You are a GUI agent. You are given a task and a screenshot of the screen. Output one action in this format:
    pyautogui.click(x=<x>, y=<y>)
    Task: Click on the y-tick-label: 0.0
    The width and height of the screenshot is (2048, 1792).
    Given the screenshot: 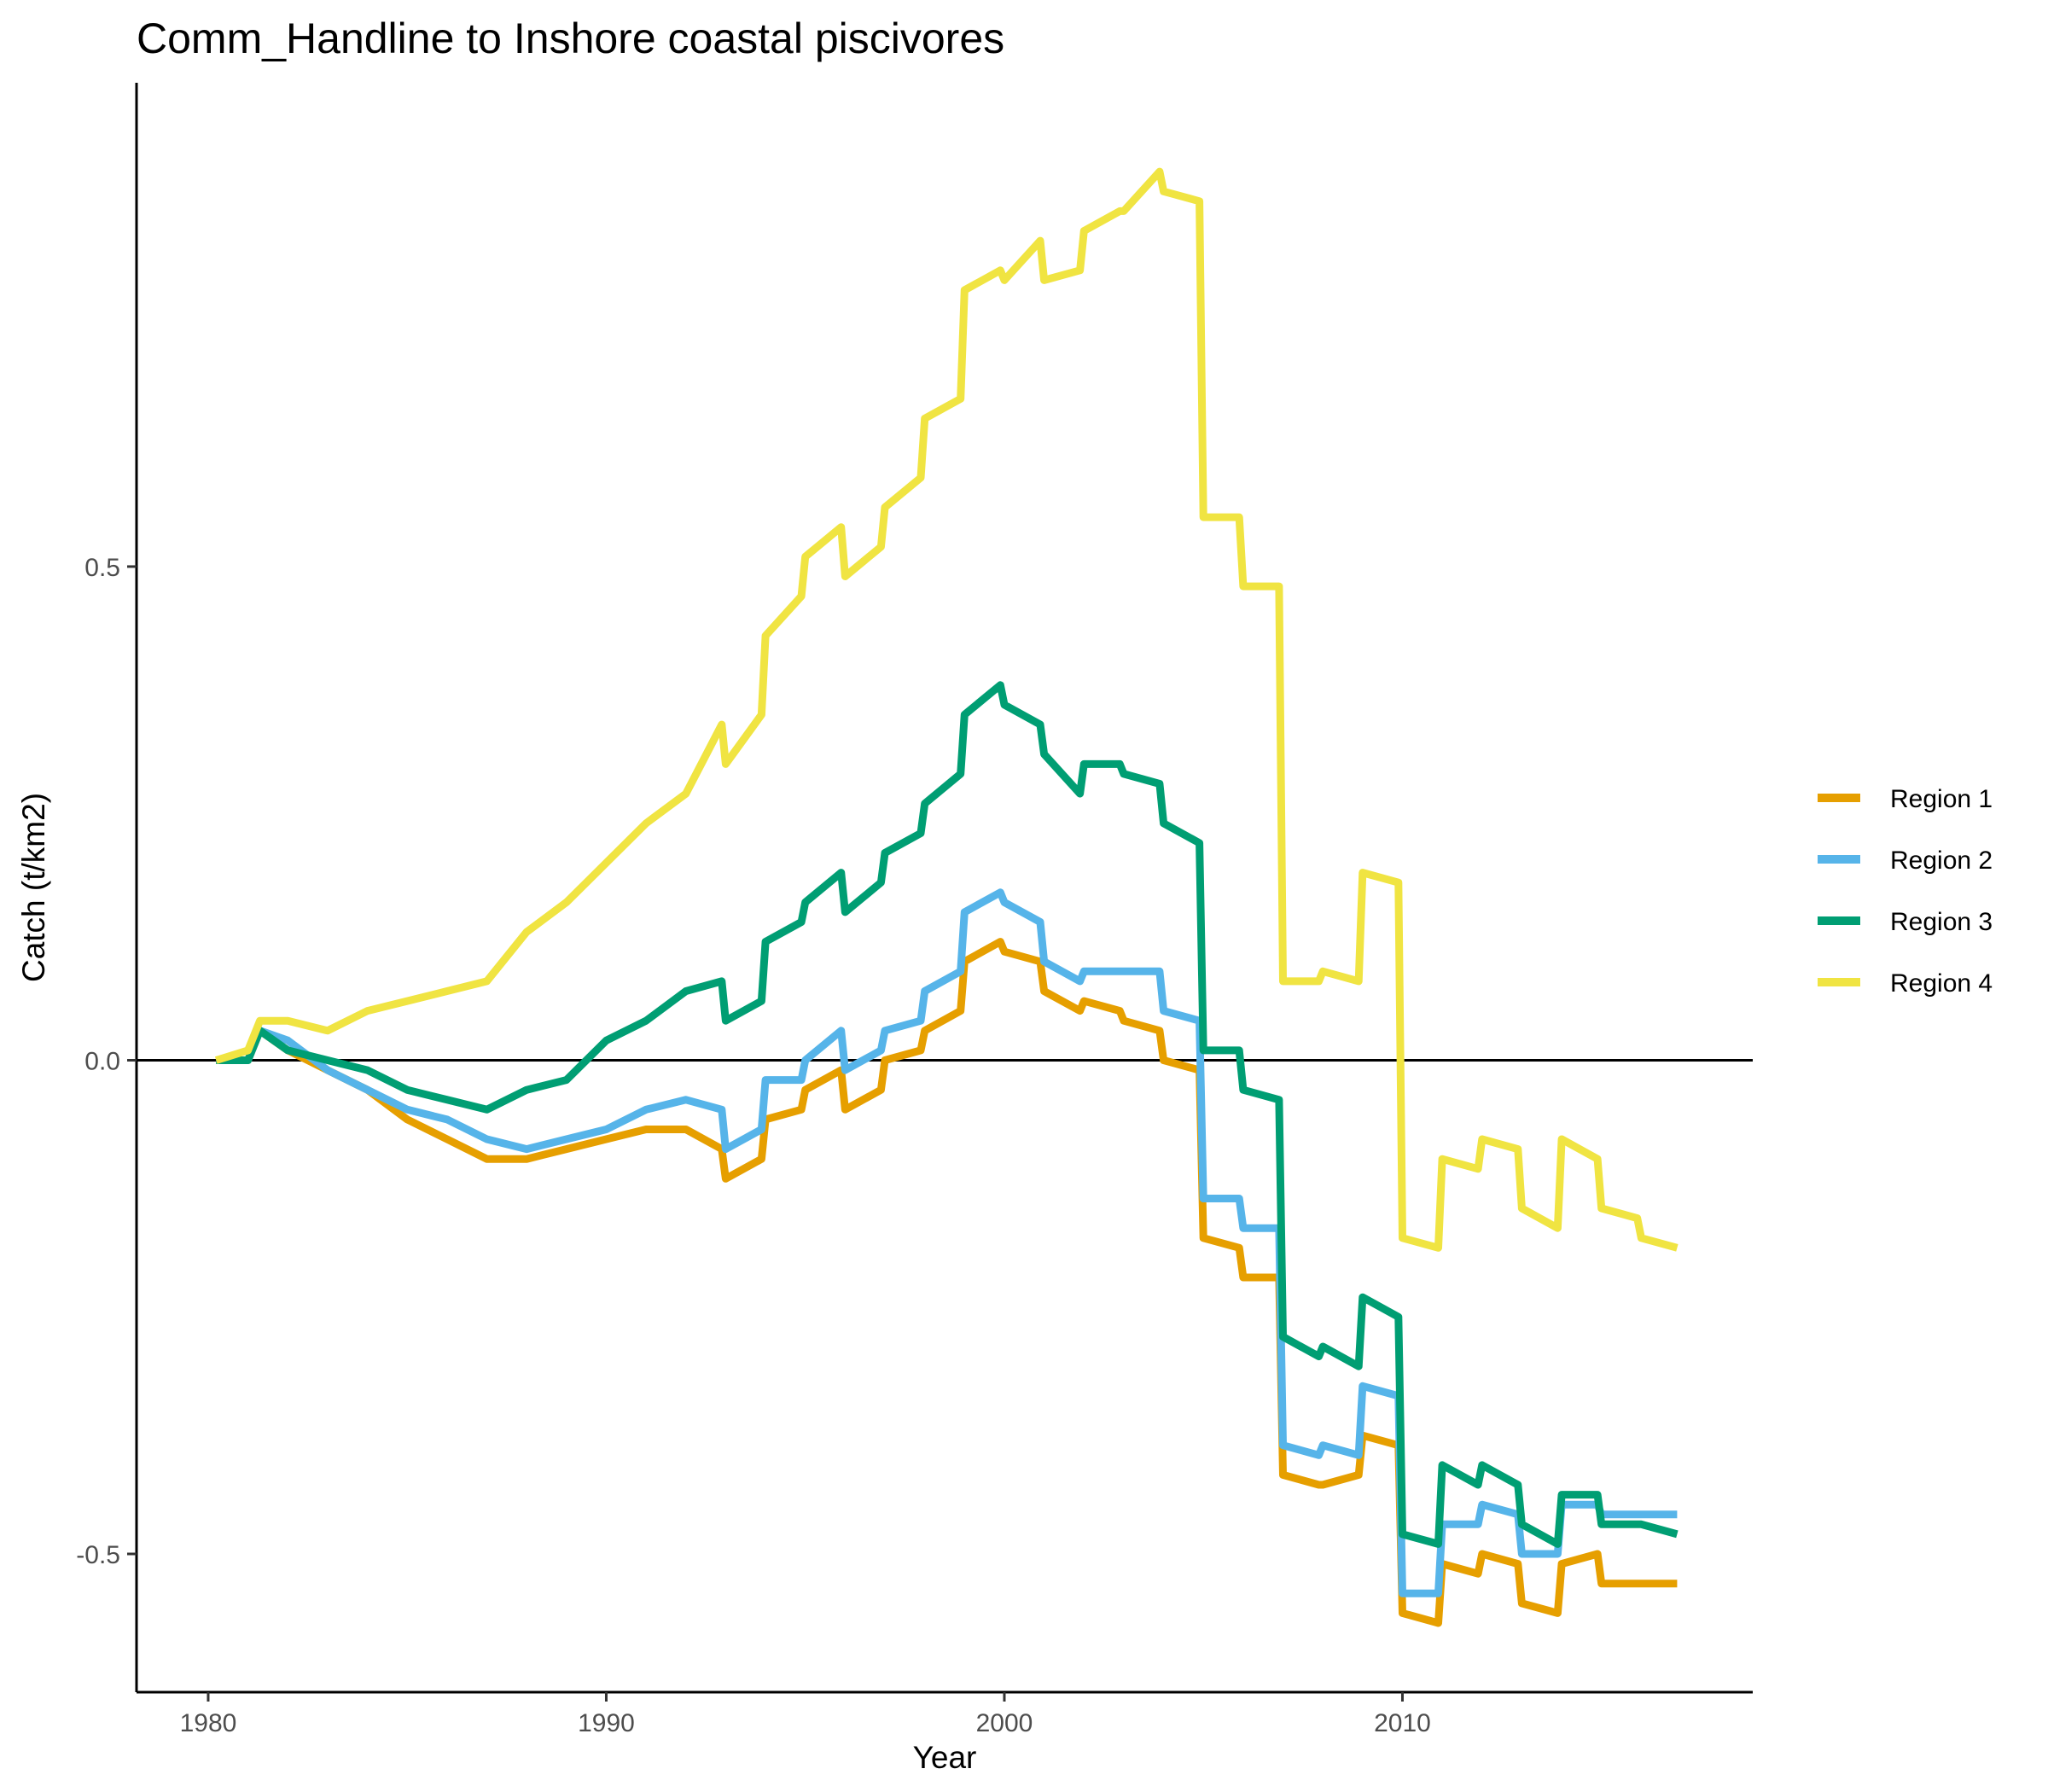 What is the action you would take?
    pyautogui.click(x=102, y=1061)
    